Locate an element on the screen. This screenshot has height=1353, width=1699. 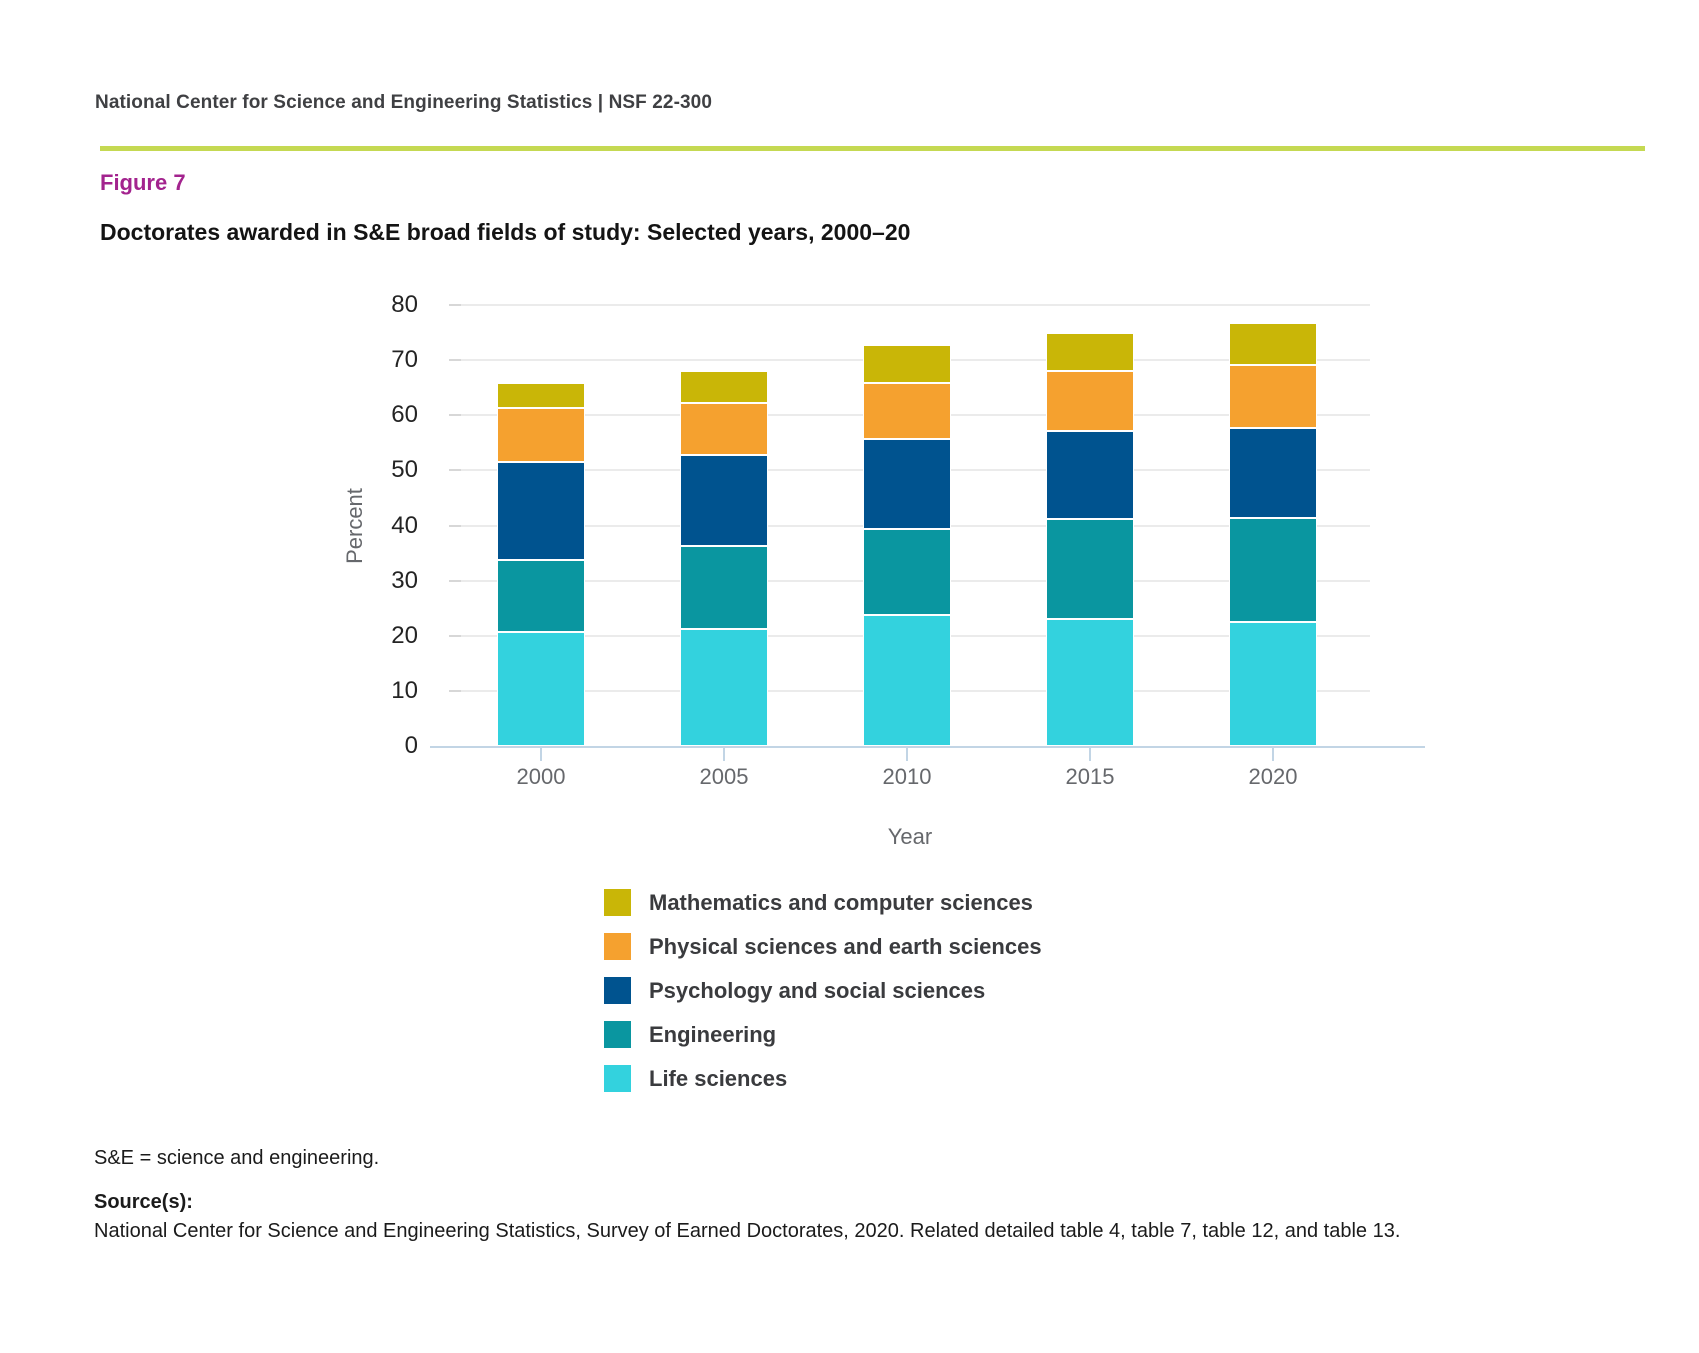
y-tick-label-60: 60 is located at coordinates (404, 415).